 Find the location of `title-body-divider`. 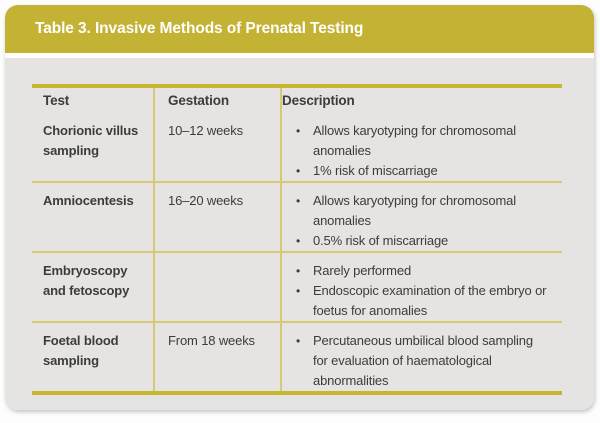

title-body-divider is located at coordinates (299, 55).